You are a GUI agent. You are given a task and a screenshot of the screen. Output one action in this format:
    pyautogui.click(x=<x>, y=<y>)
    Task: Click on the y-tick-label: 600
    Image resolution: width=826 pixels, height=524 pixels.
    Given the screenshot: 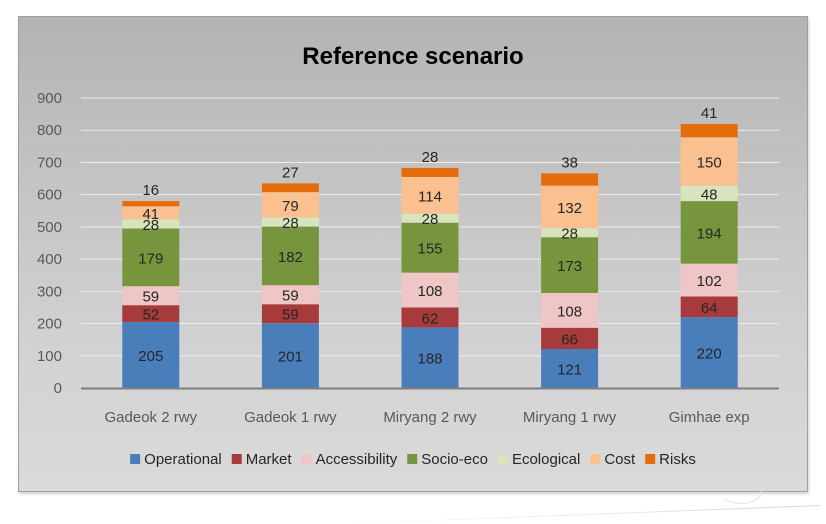 What is the action you would take?
    pyautogui.click(x=49, y=195)
    